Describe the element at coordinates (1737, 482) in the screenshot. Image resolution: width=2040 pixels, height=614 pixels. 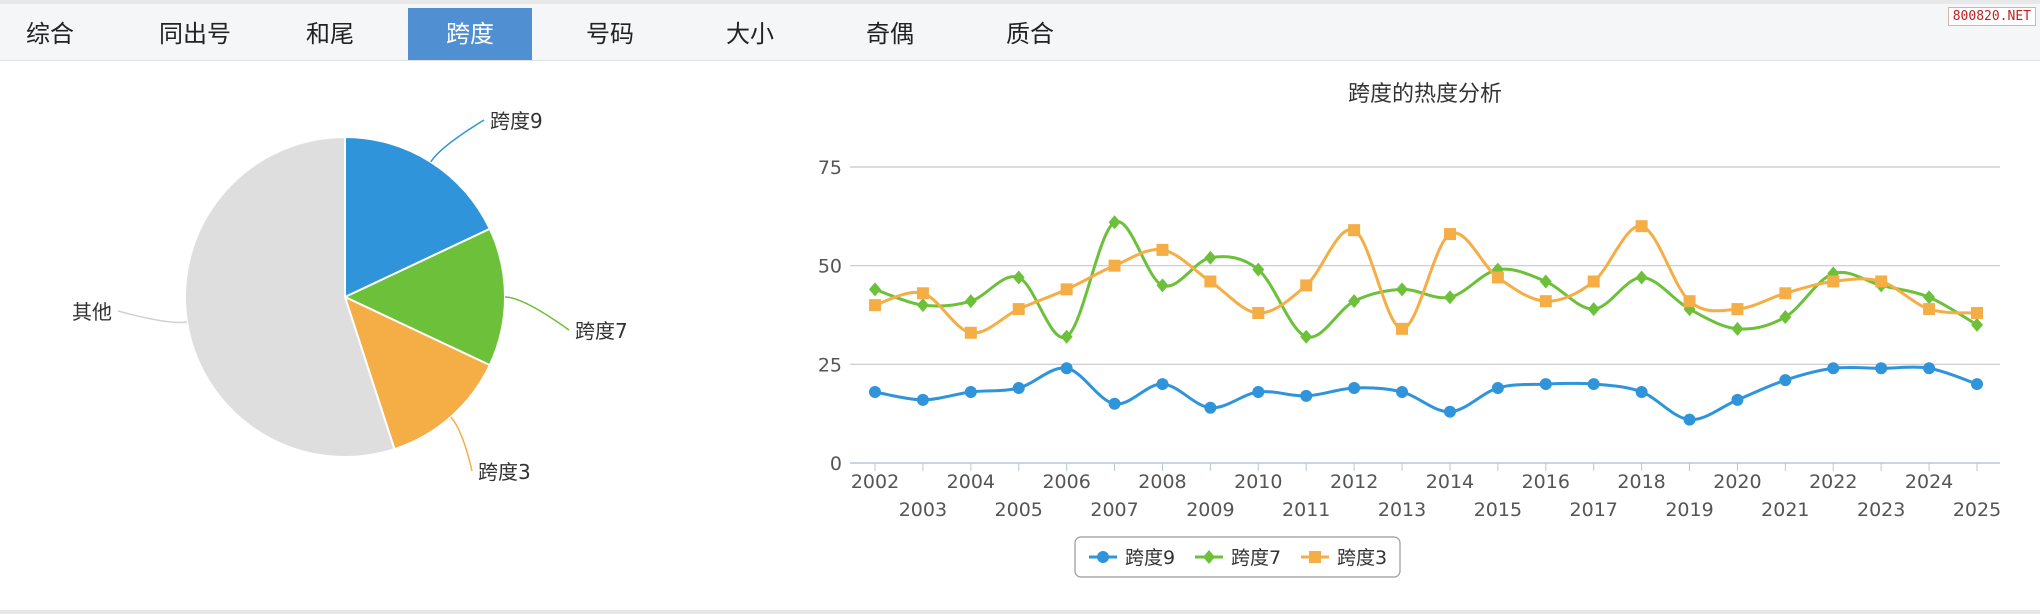
I see `x-tick-label: 2020` at that location.